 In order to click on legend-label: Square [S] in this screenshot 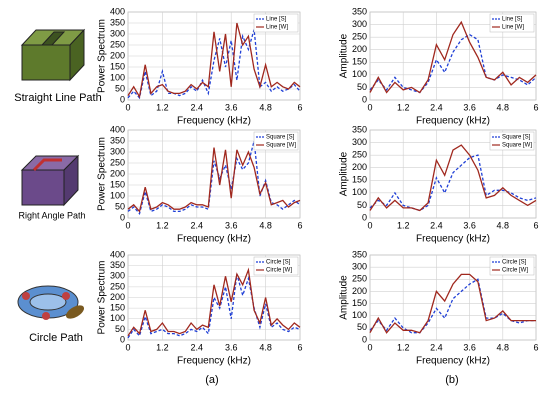, I will do `click(280, 138)`.